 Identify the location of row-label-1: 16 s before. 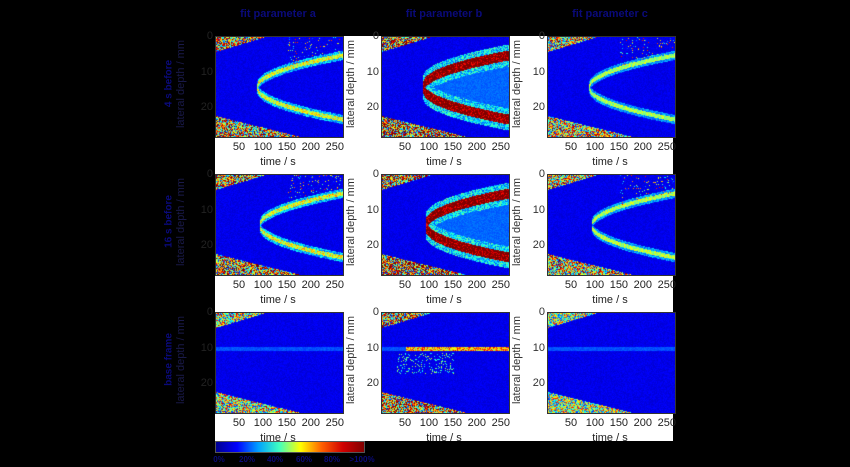
(169, 221).